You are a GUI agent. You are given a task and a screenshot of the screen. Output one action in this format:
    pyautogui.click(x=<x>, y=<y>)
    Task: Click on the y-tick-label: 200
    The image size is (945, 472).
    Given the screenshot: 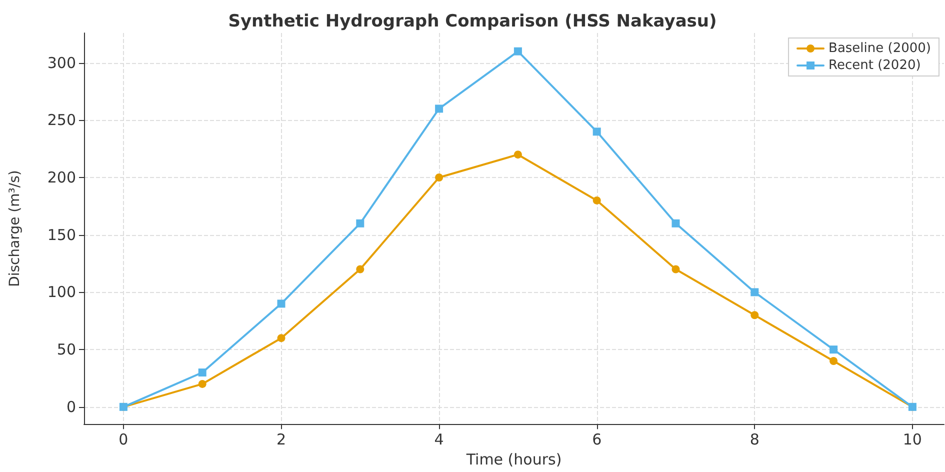 What is the action you would take?
    pyautogui.click(x=61, y=177)
    